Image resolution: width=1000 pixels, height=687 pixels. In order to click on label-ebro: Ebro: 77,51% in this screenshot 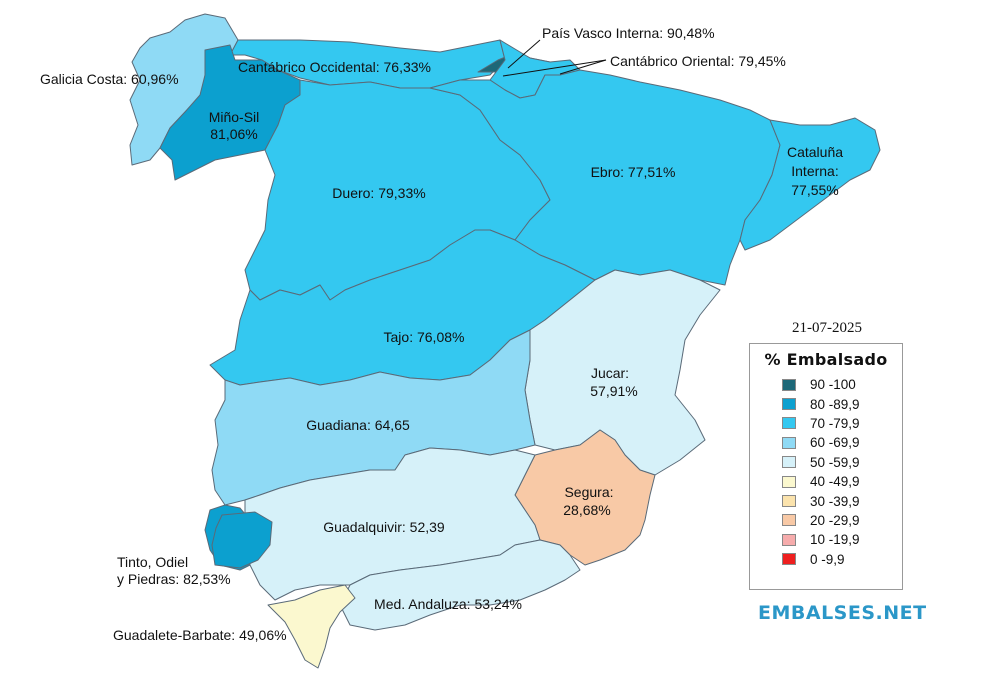, I will do `click(633, 172)`.